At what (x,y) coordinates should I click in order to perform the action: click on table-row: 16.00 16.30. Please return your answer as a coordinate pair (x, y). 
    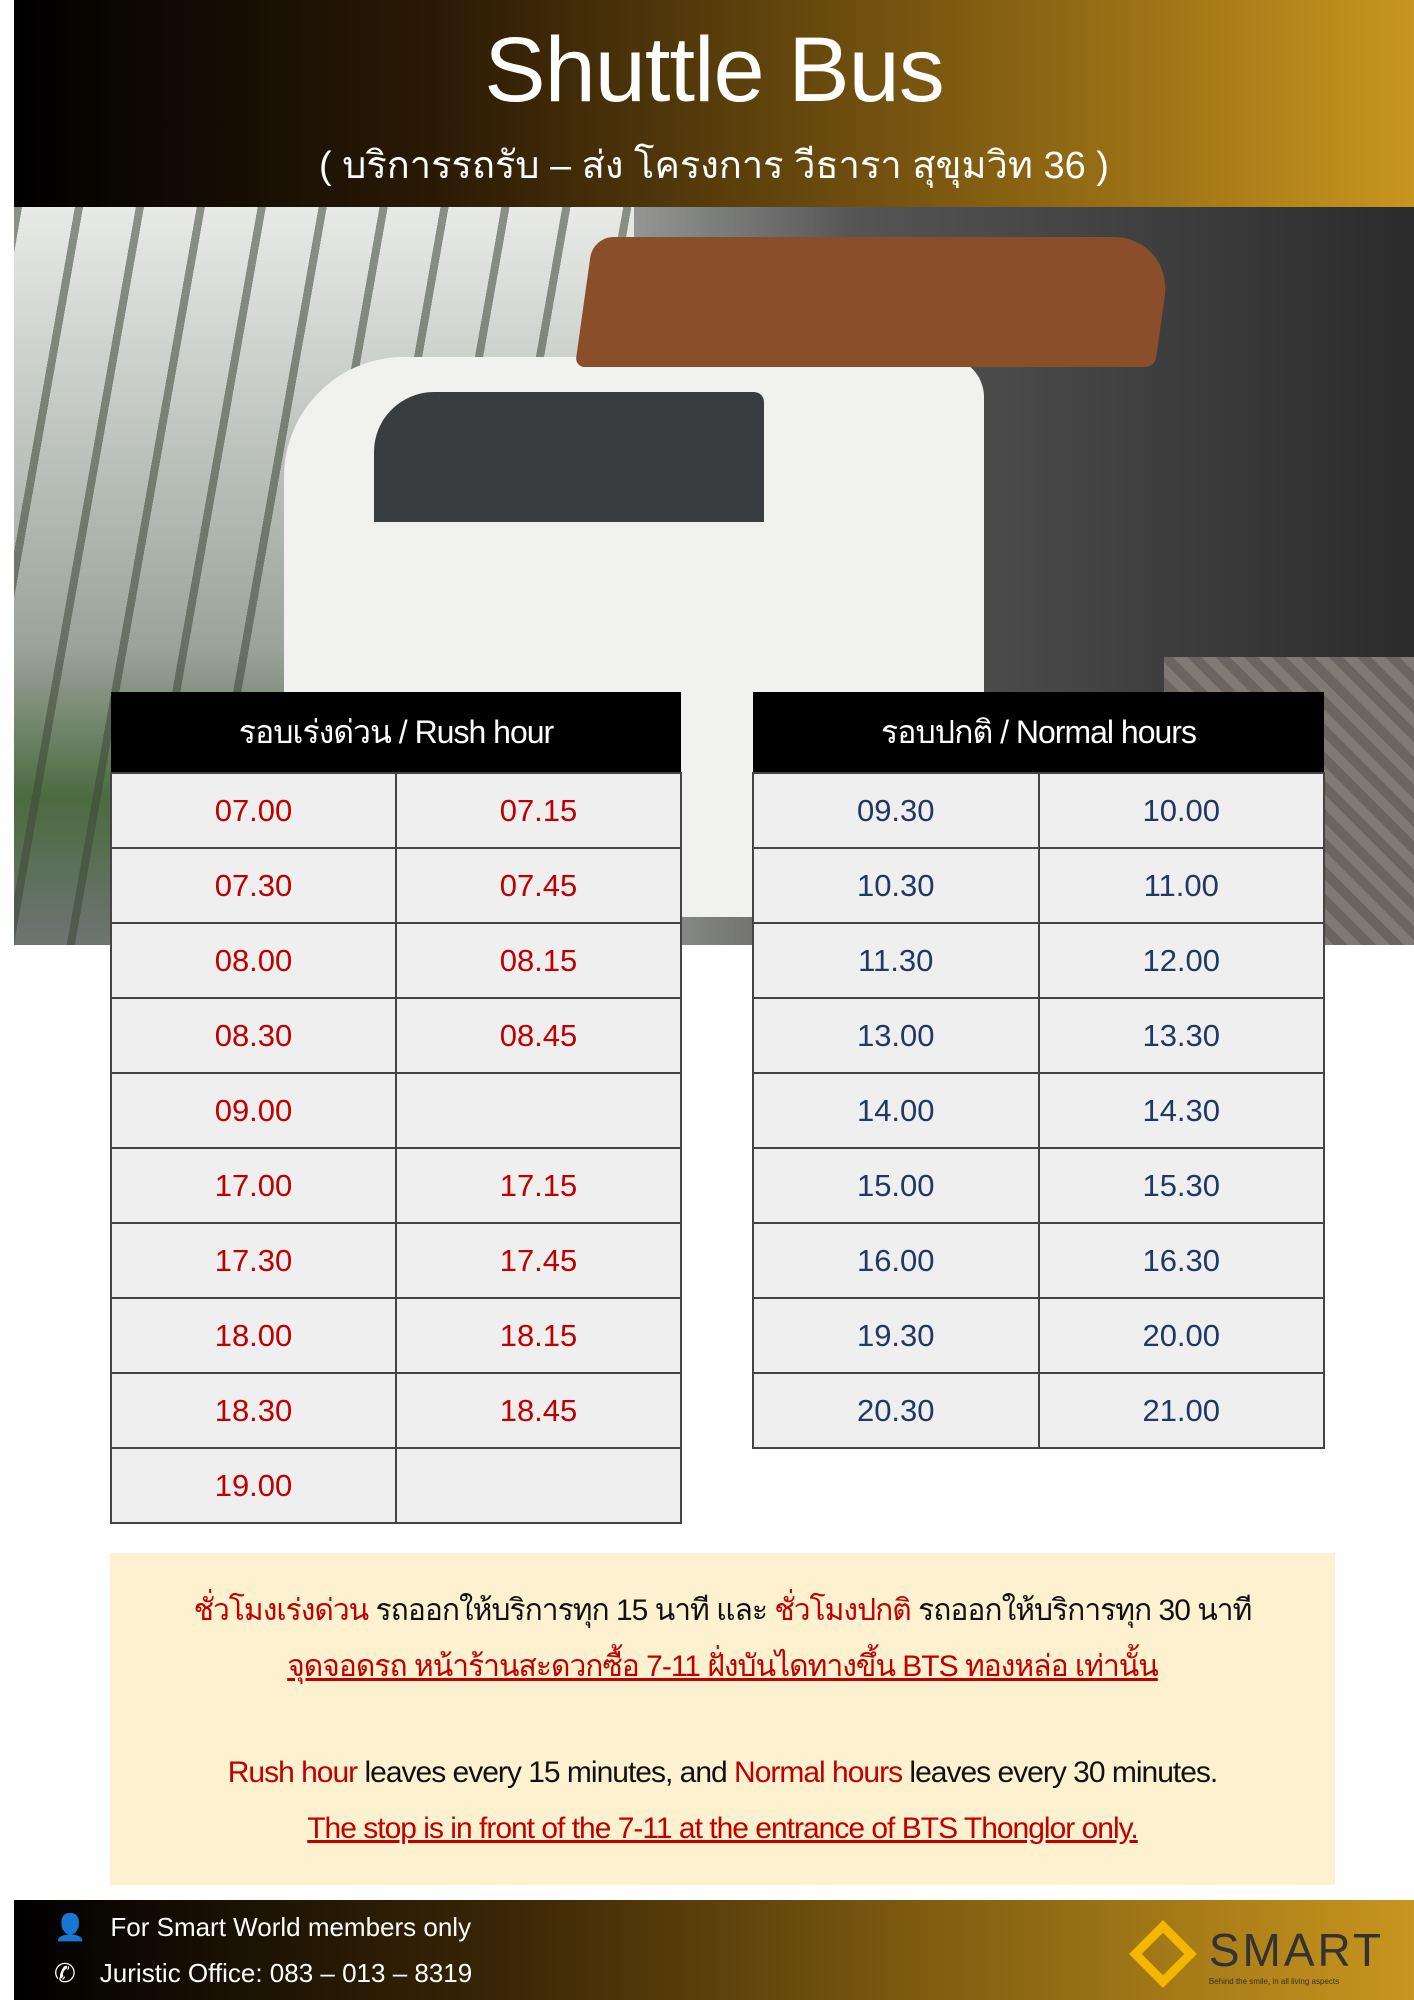
    Looking at the image, I should click on (1038, 1260).